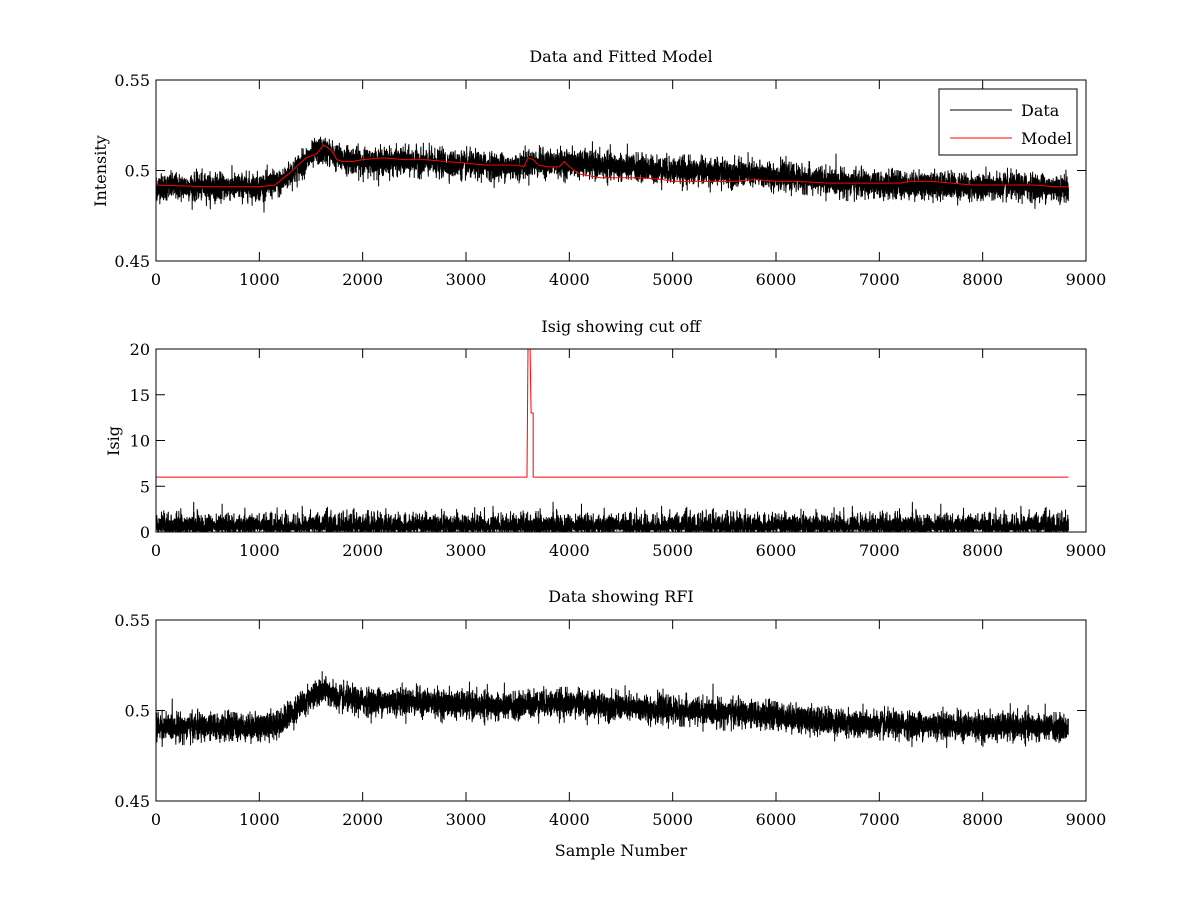 This screenshot has height=900, width=1200. What do you see at coordinates (145, 486) in the screenshot?
I see `y-tick-label: 5` at bounding box center [145, 486].